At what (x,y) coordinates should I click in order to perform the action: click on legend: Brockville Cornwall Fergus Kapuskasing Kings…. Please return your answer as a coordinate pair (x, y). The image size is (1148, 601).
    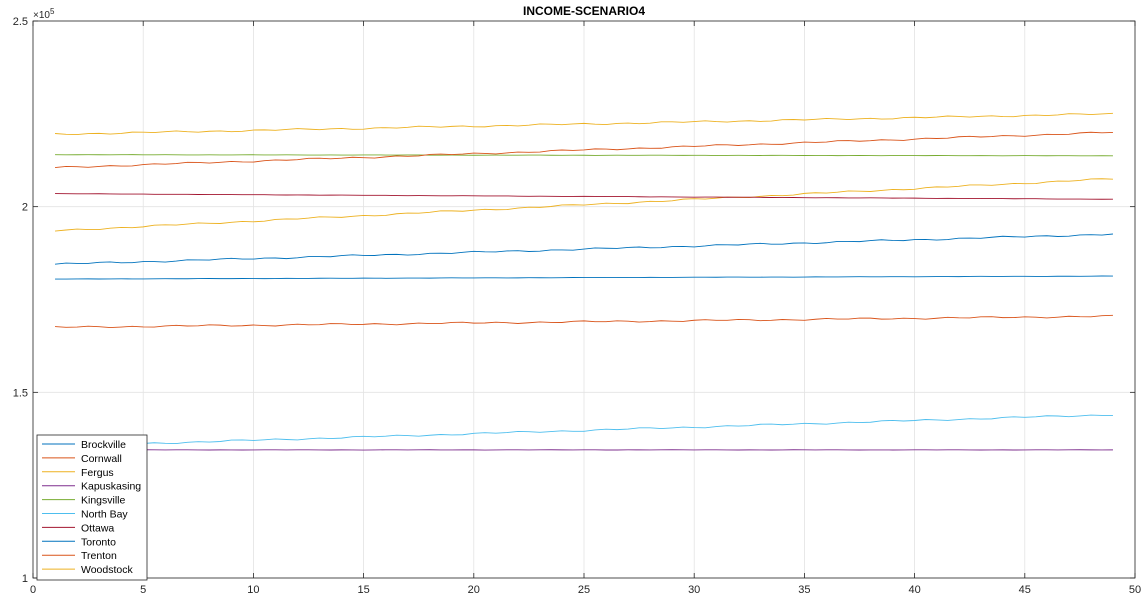
    Looking at the image, I should click on (92, 507).